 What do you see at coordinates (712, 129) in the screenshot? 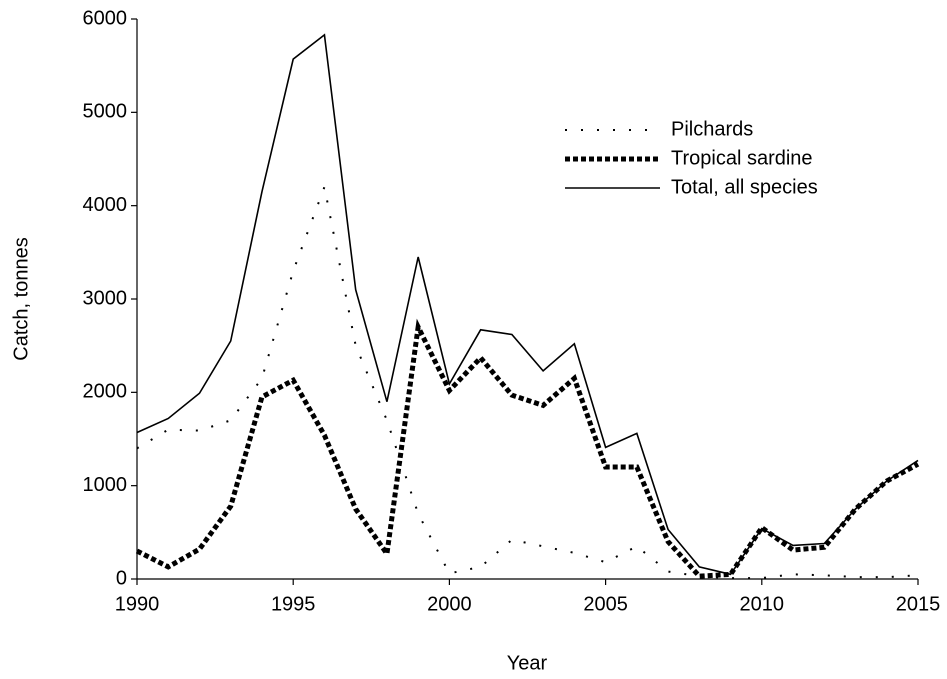
I see `legend-label: Pilchards` at bounding box center [712, 129].